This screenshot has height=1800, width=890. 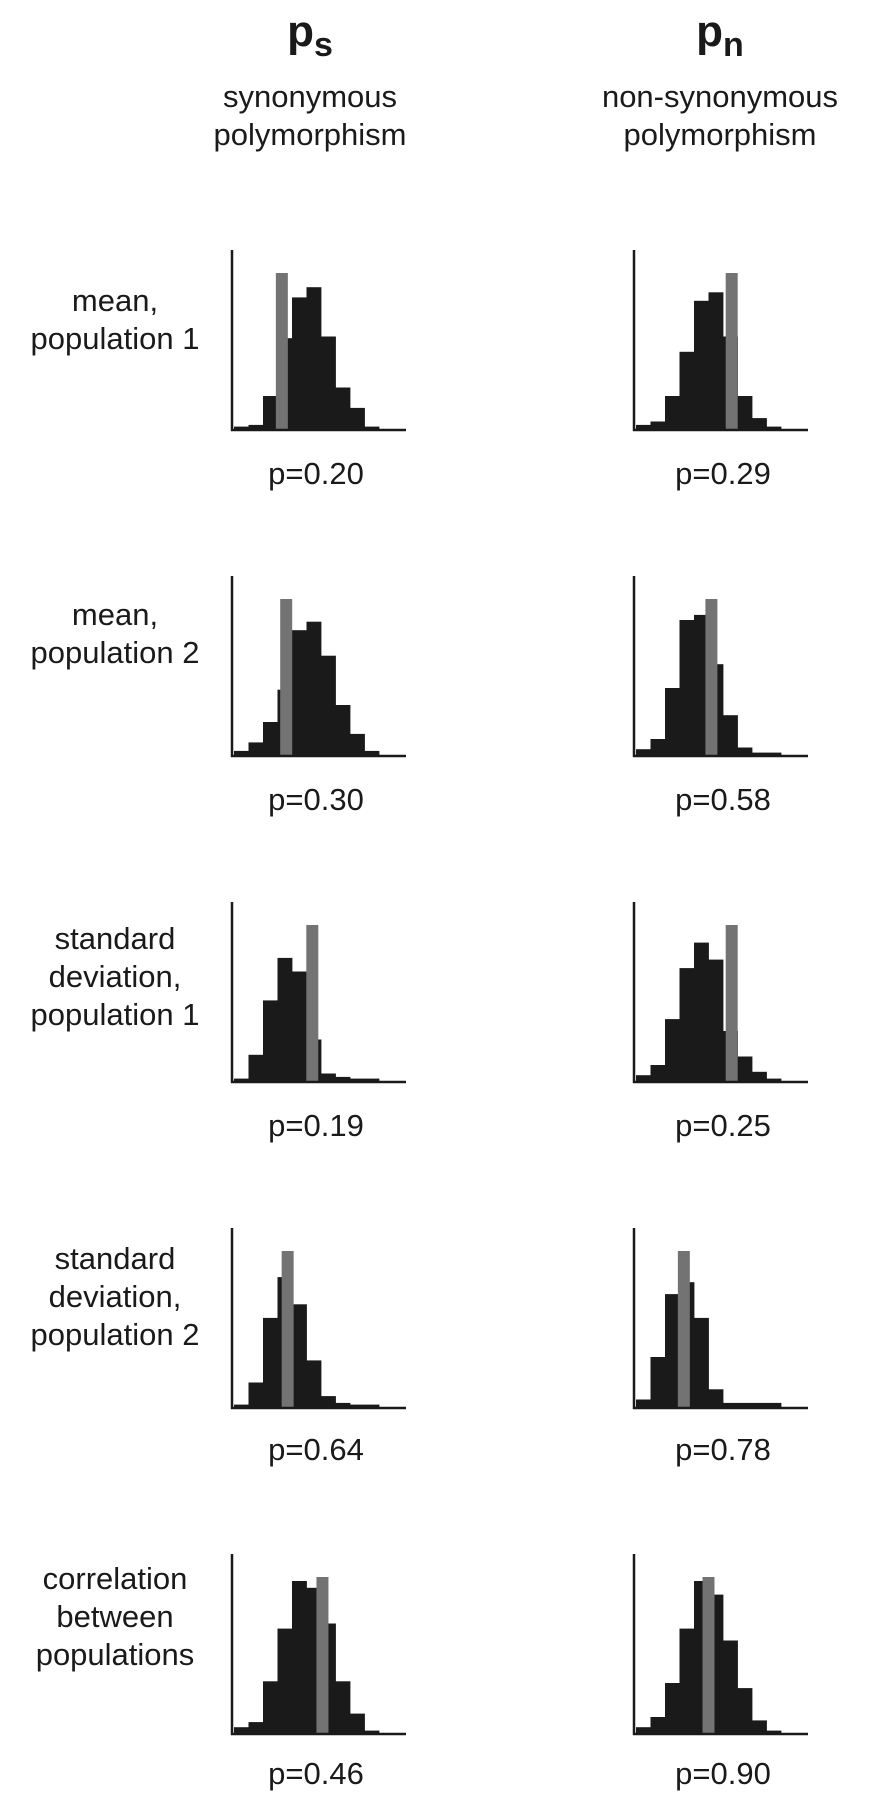 I want to click on row-label-sd-pop1: standard deviation, population 1, so click(x=115, y=976).